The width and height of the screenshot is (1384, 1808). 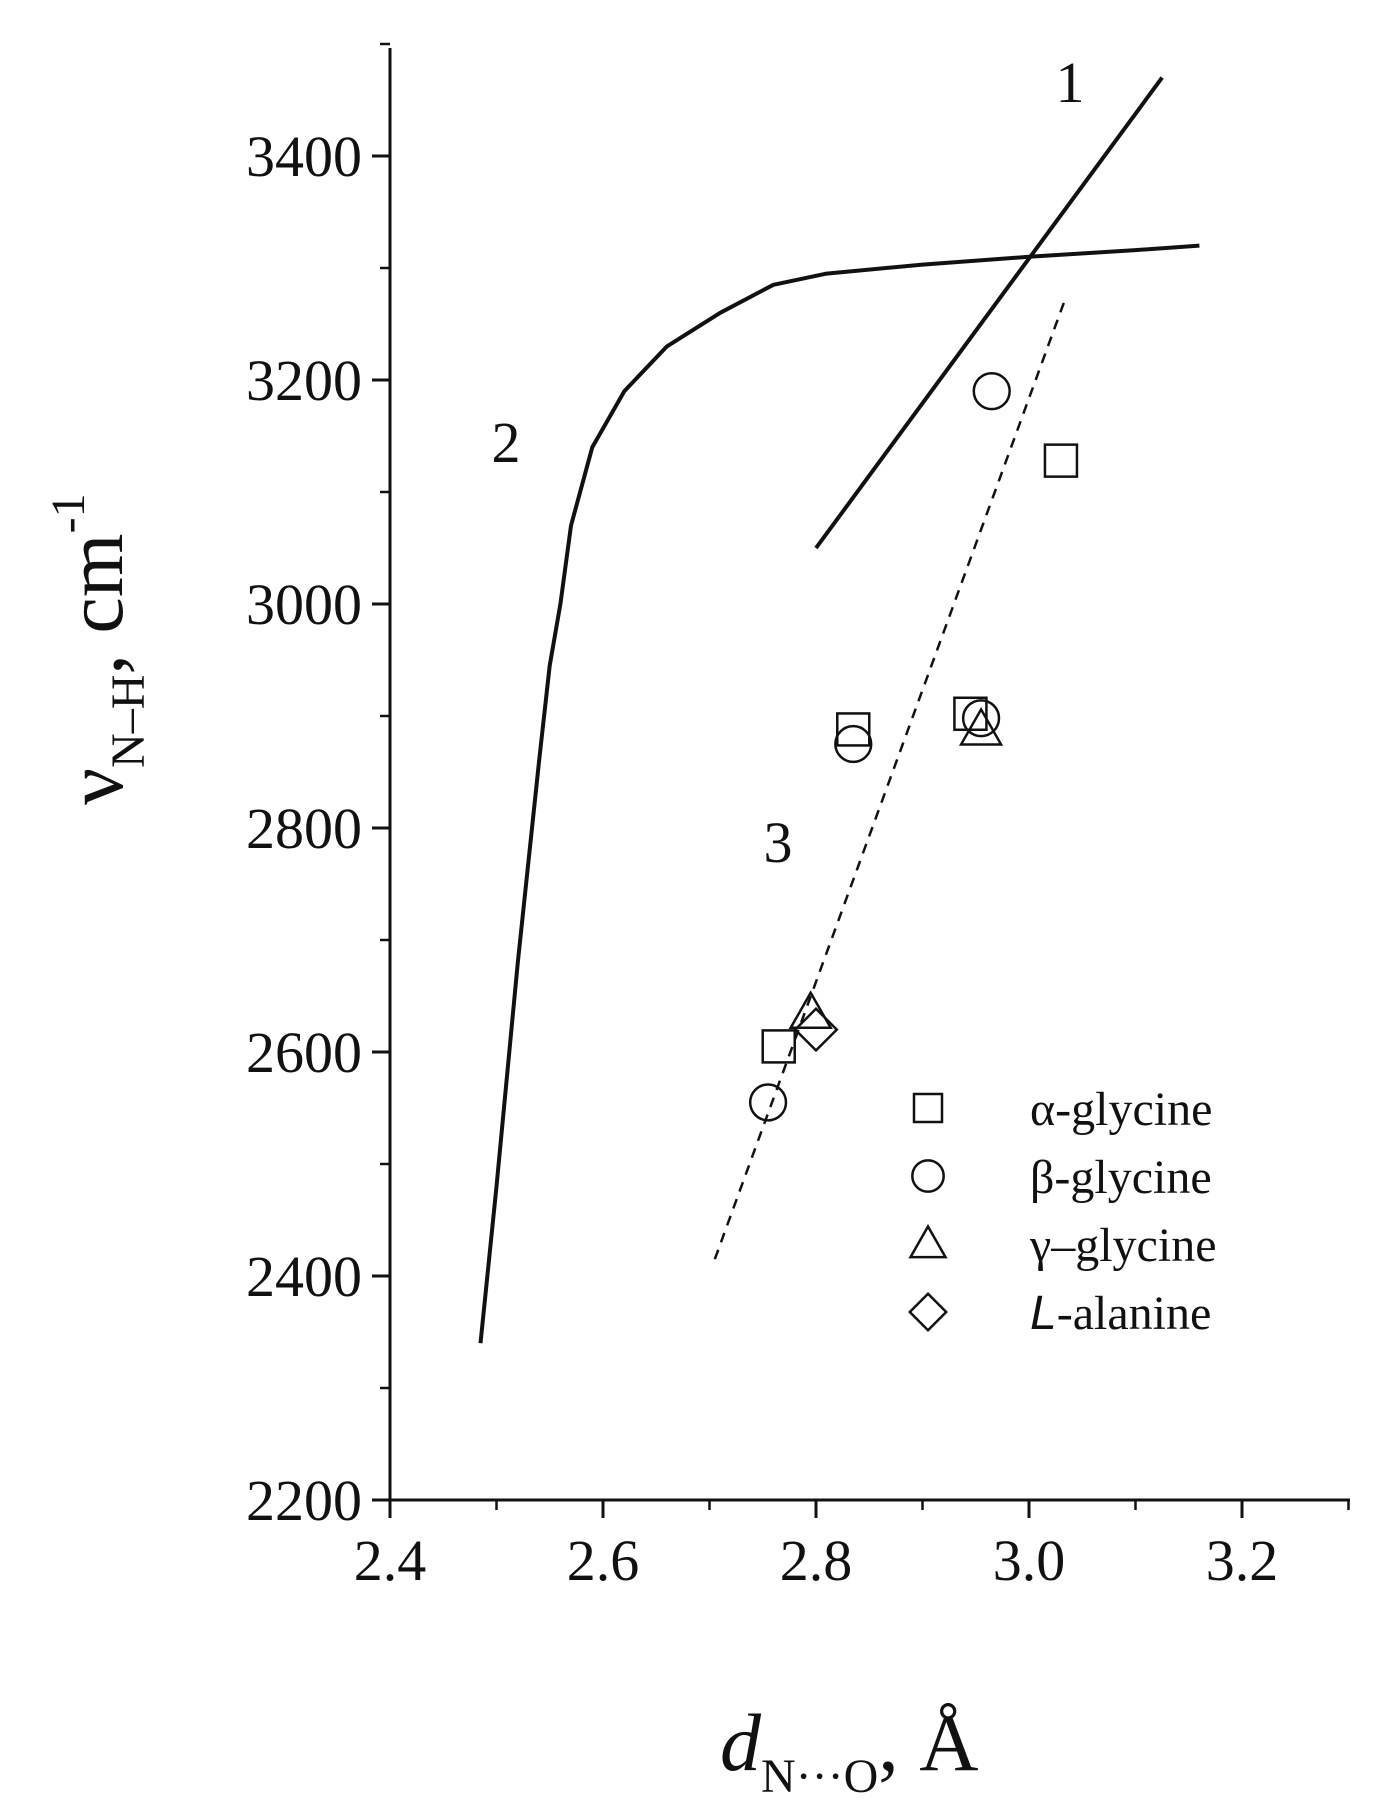 I want to click on curve-1-line, so click(x=989, y=313).